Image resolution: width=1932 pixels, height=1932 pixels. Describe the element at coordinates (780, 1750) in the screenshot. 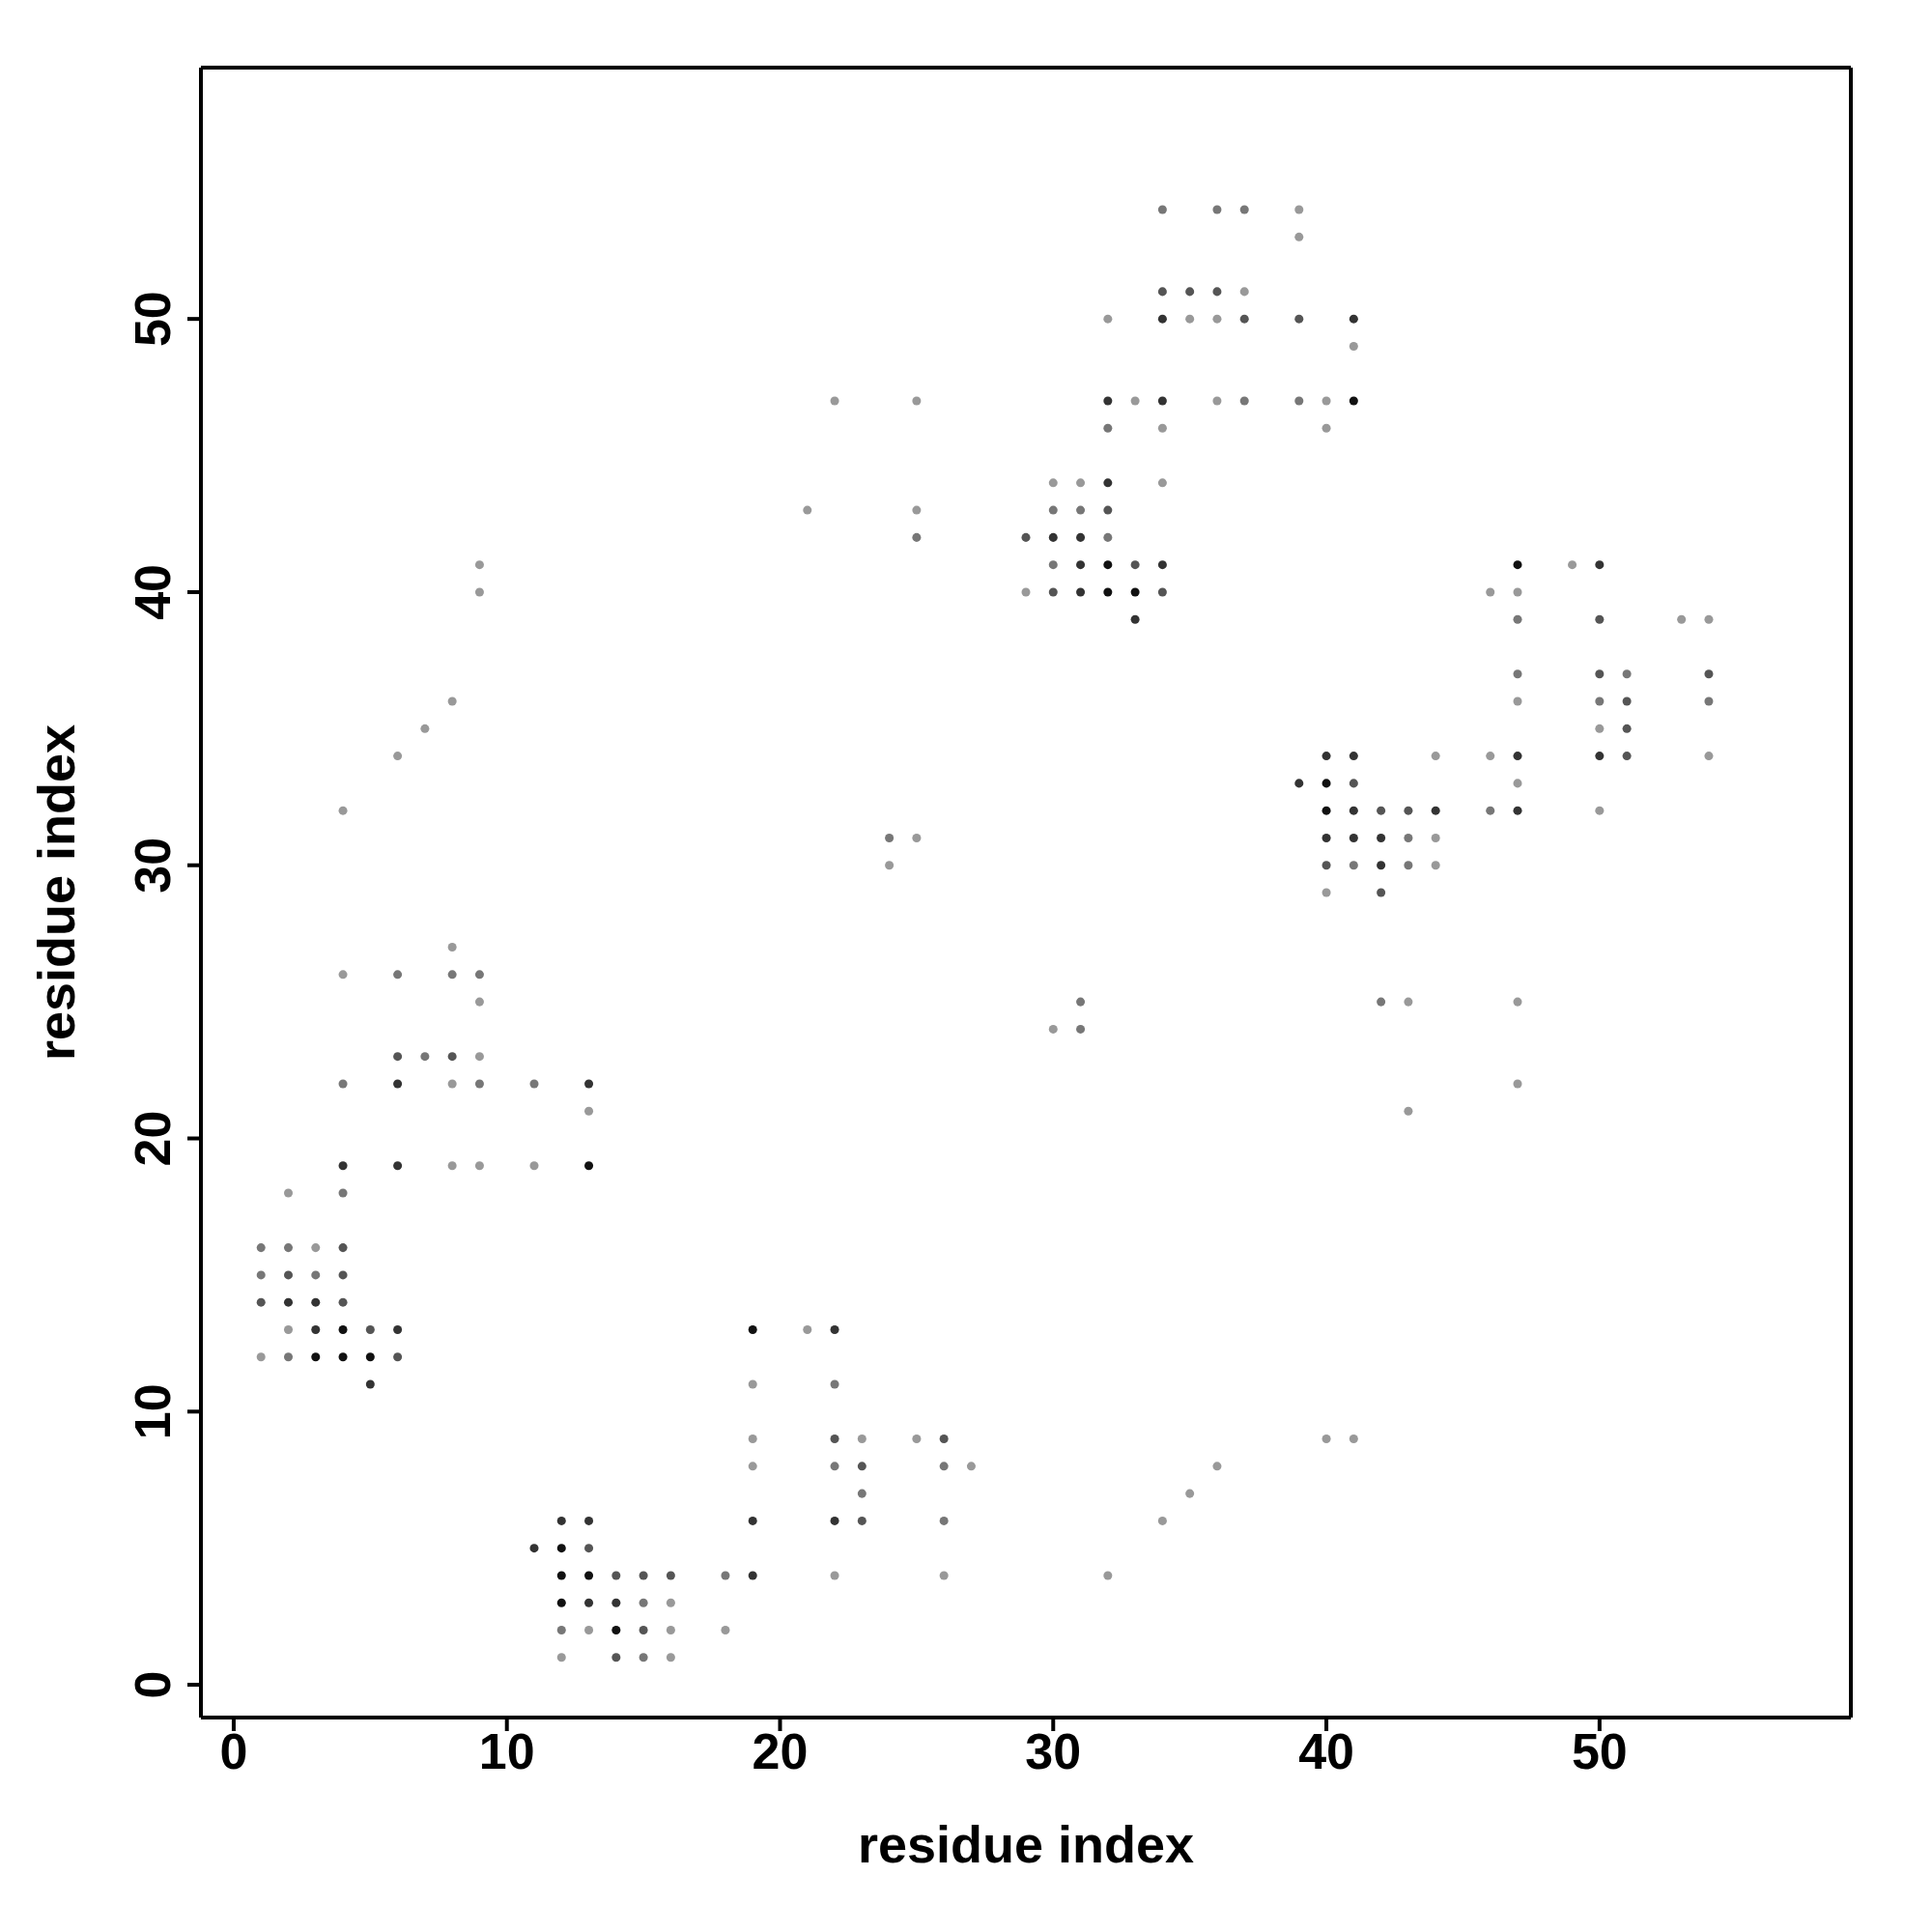

I see `x-tick-label: 20` at that location.